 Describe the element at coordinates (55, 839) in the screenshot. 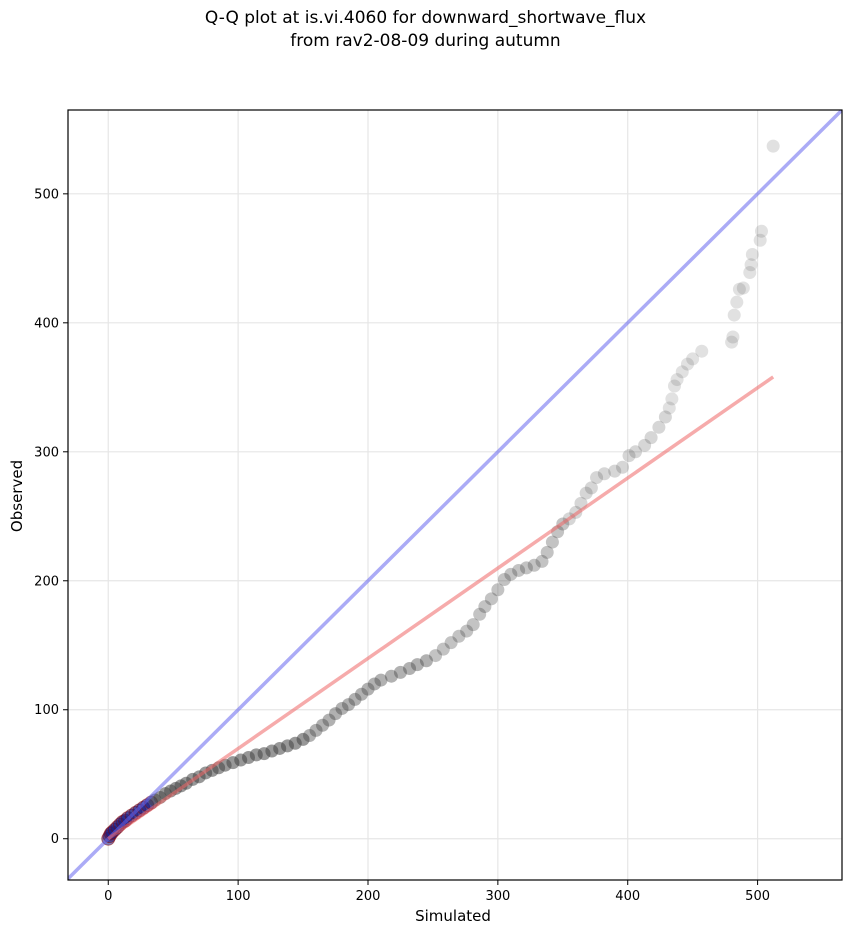

I see `y-tick-label: 0` at that location.